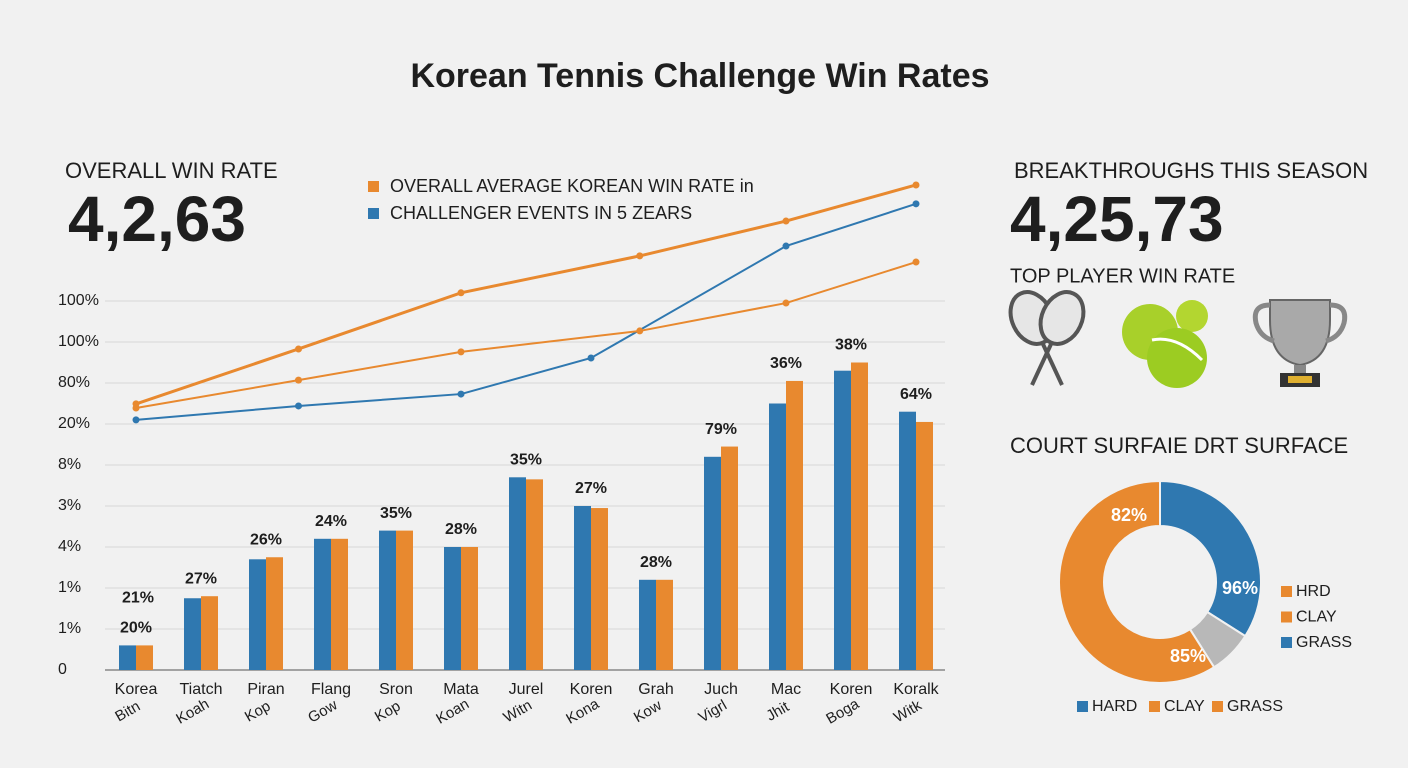  Describe the element at coordinates (786, 689) in the screenshot. I see `x-tick-label: Mac` at that location.